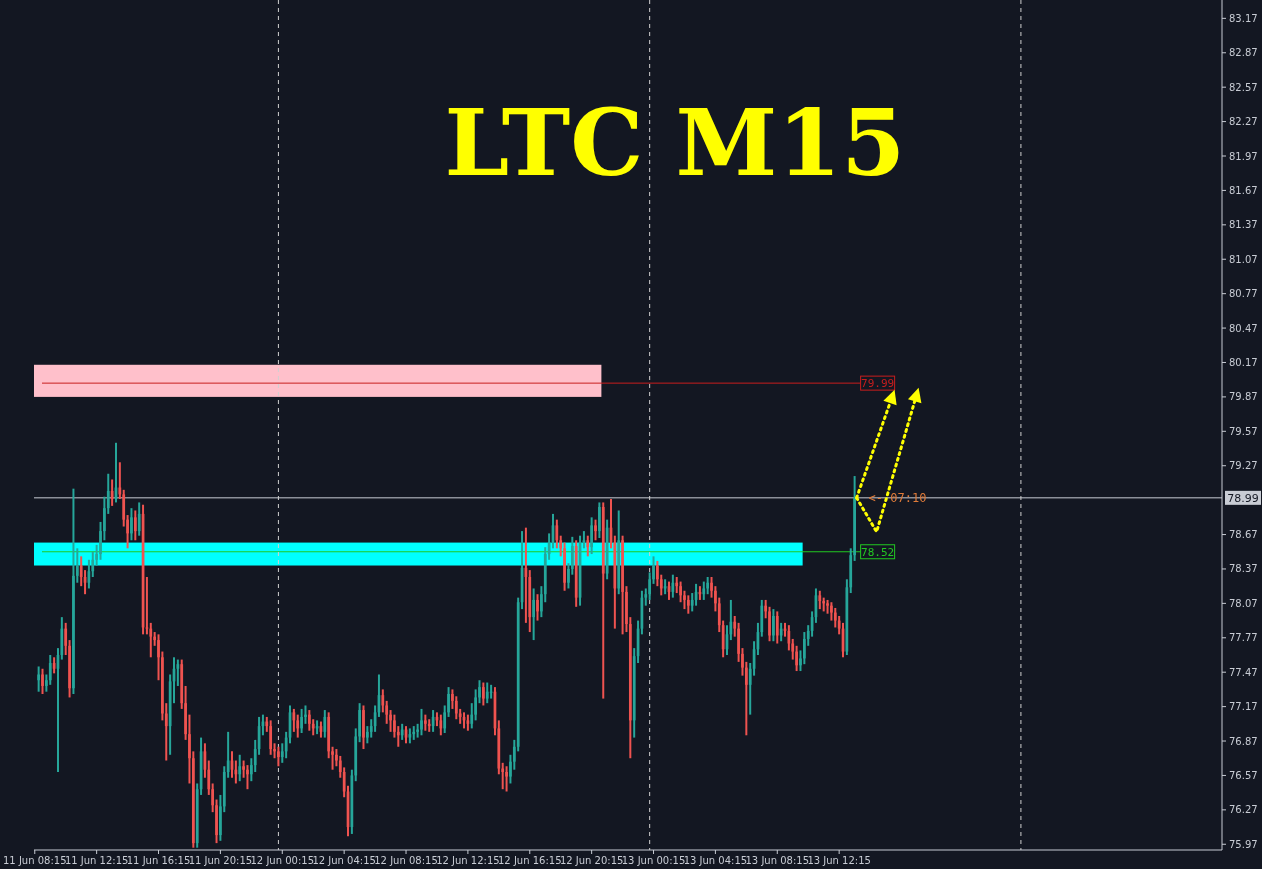 This screenshot has height=869, width=1262. What do you see at coordinates (839, 860) in the screenshot?
I see `x-tick-label: 13 Jun 12:15` at bounding box center [839, 860].